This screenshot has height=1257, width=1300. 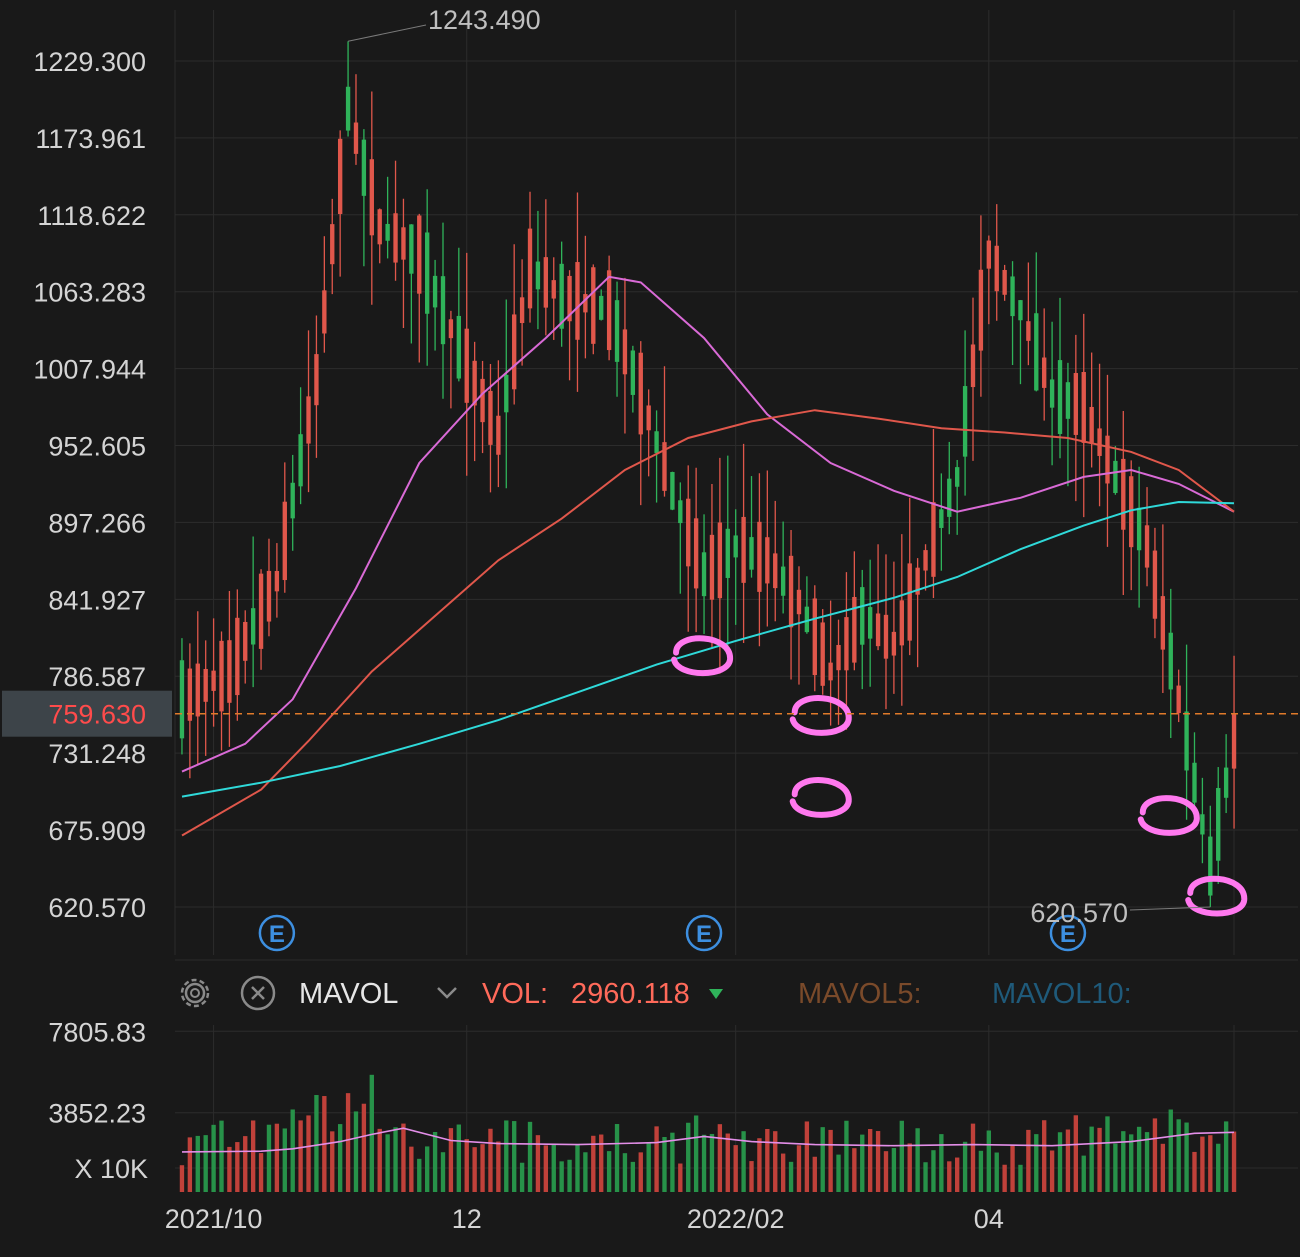 What do you see at coordinates (258, 993) in the screenshot?
I see `close-icon` at bounding box center [258, 993].